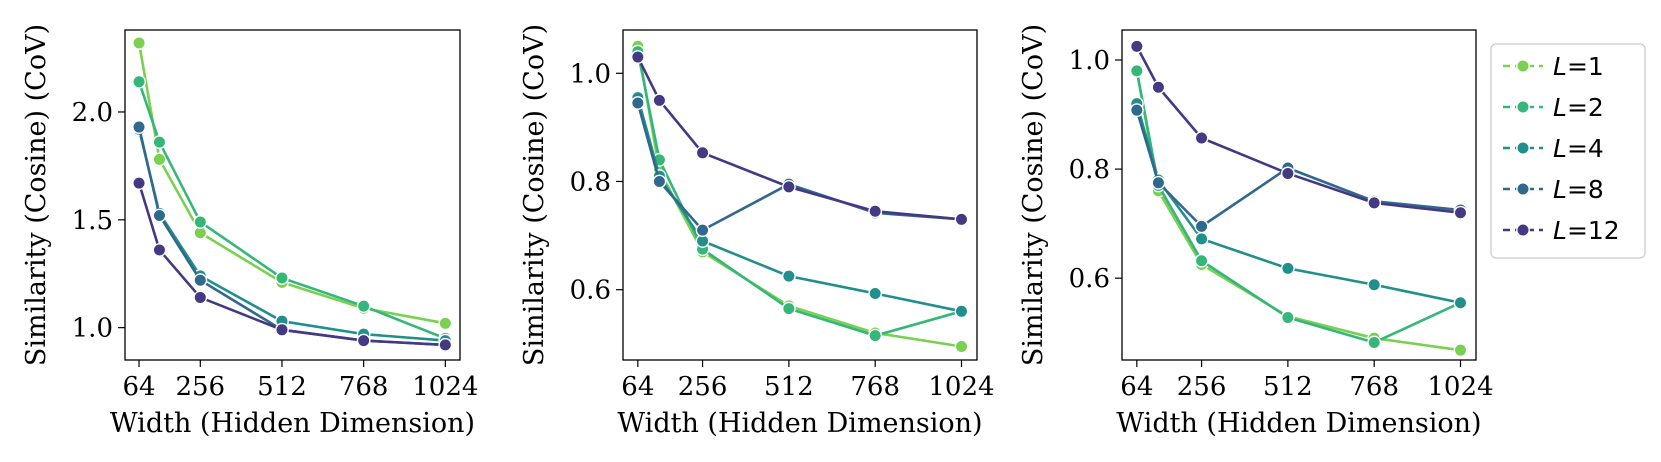 This screenshot has width=1661, height=462. I want to click on legend-label: L=4, so click(1578, 148).